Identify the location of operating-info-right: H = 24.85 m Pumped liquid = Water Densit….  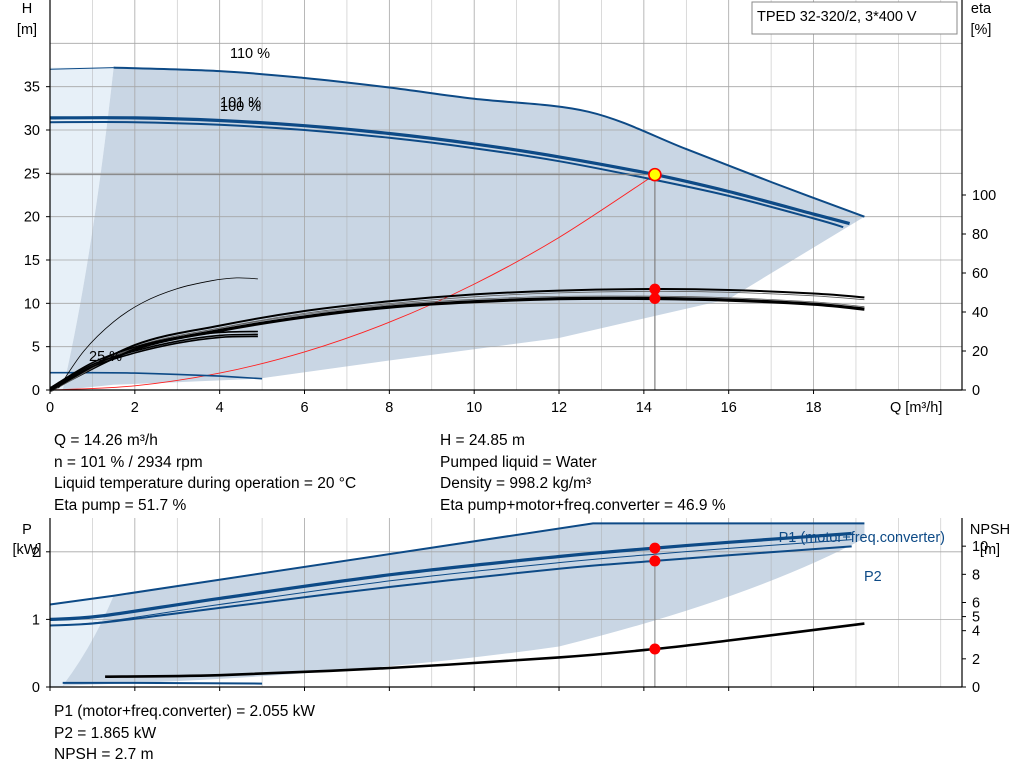
(583, 473).